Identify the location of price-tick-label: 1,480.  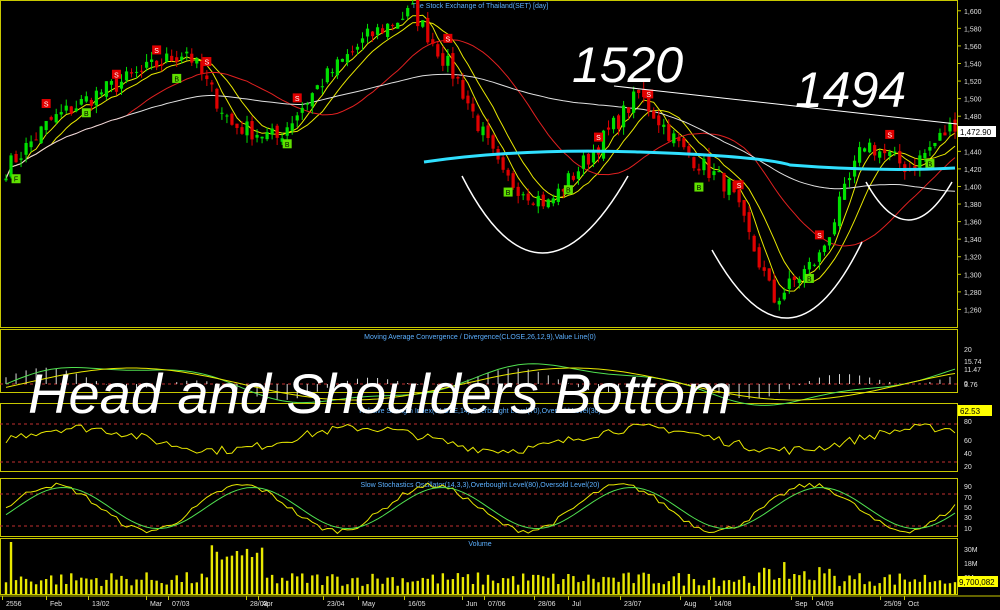
(973, 117).